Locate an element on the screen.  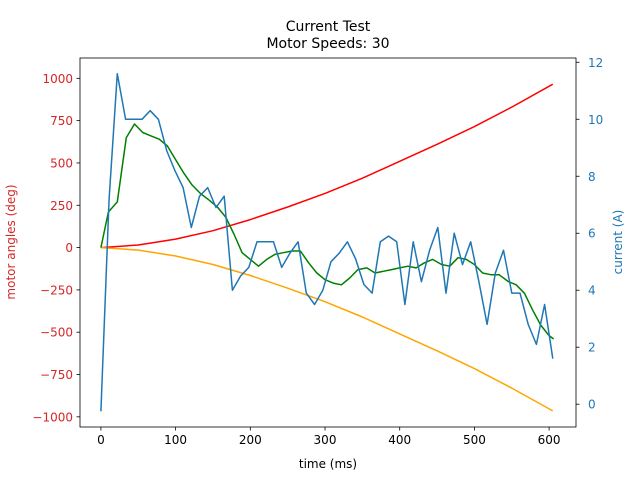
y-right-tick-label: 8 is located at coordinates (592, 177).